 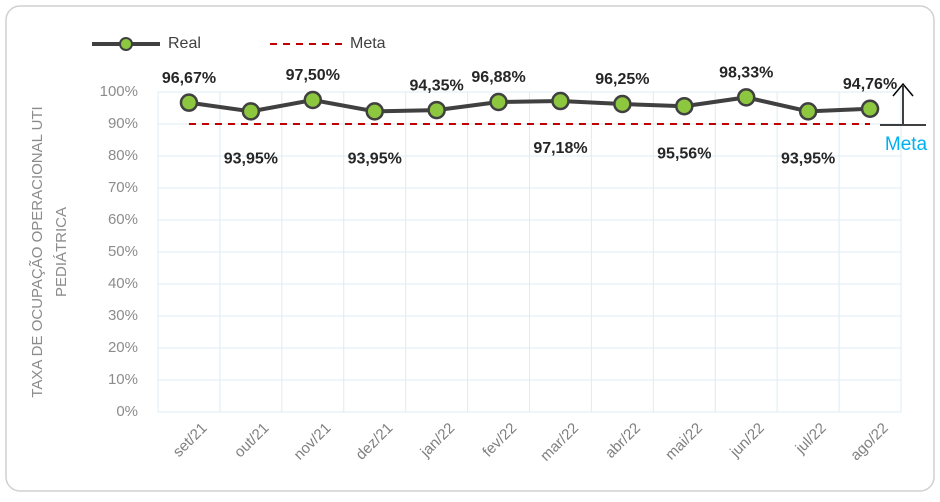 I want to click on y-tick-label: 50%, so click(x=123, y=251).